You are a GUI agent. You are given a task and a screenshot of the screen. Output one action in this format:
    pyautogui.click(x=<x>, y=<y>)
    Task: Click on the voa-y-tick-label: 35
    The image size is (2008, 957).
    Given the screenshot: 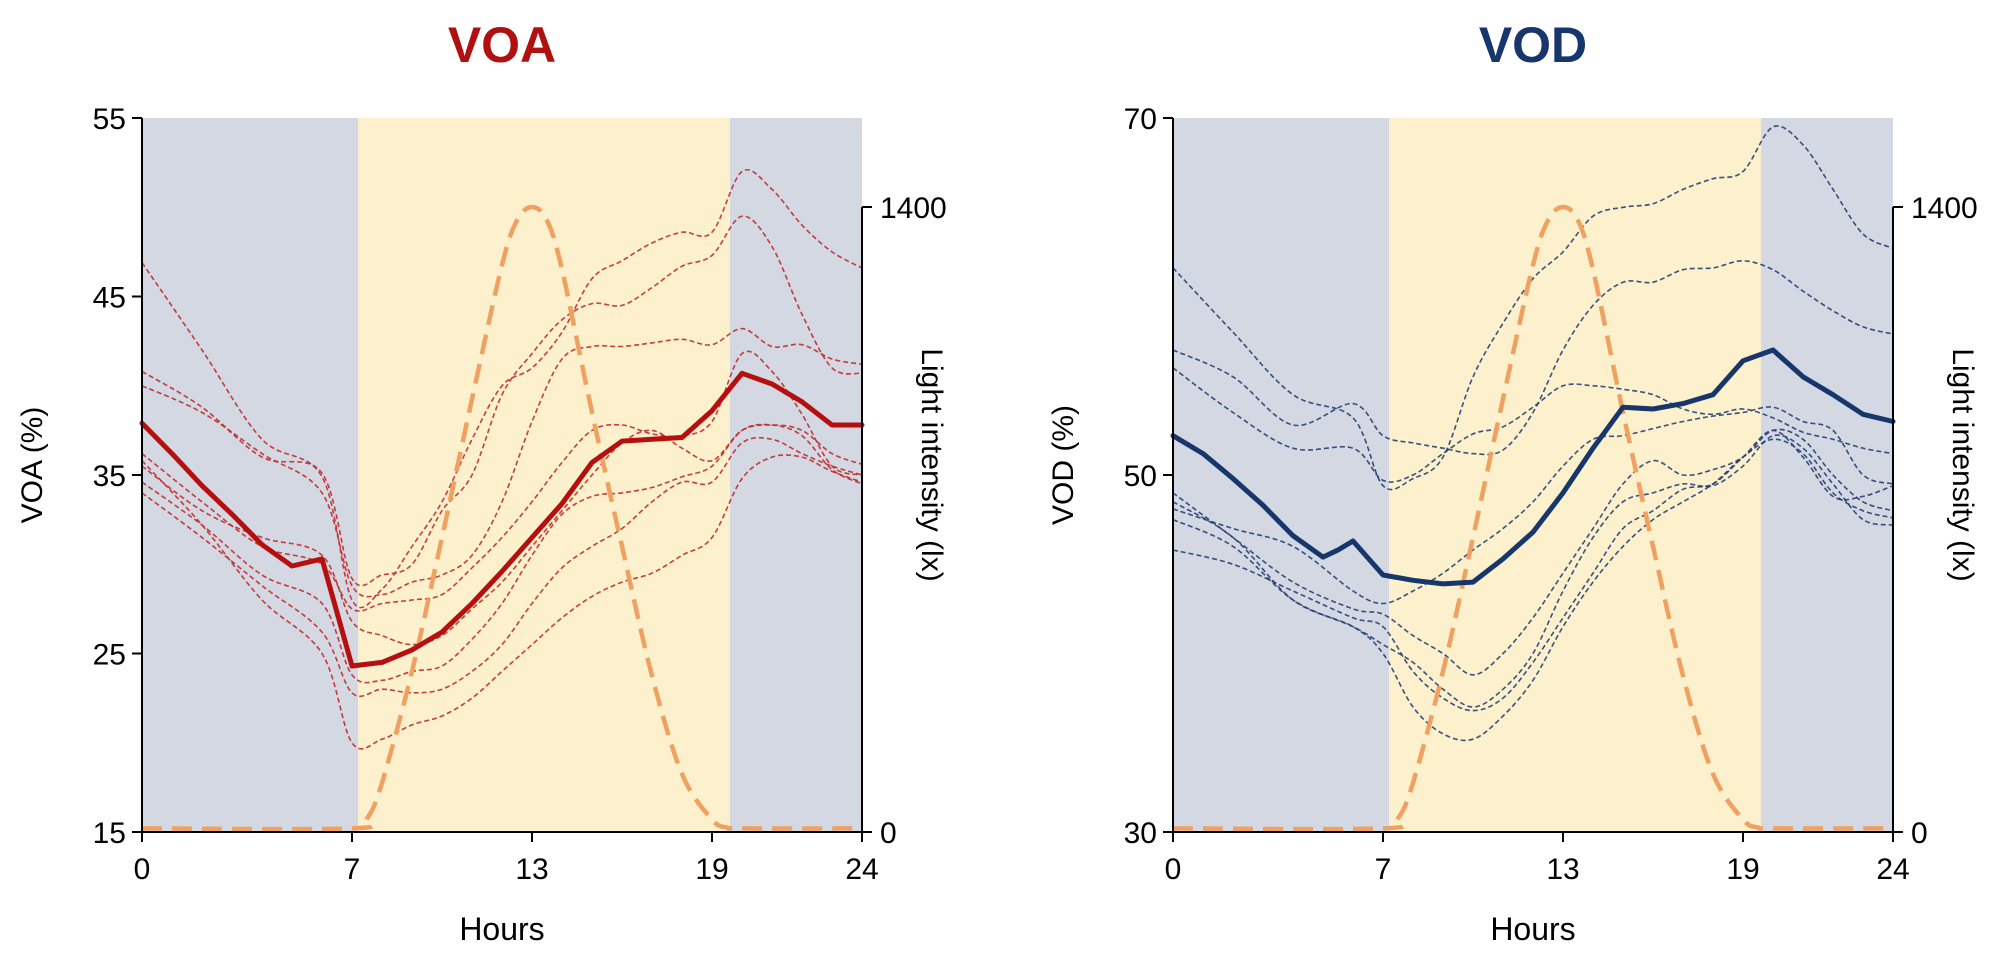 What is the action you would take?
    pyautogui.click(x=109, y=476)
    